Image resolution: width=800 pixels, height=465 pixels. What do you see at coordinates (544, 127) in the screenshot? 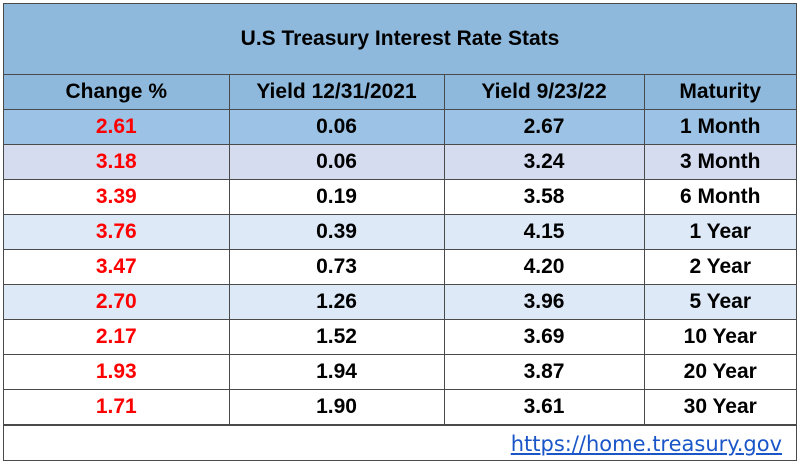
I see `yield-2022-cell: 2.67` at bounding box center [544, 127].